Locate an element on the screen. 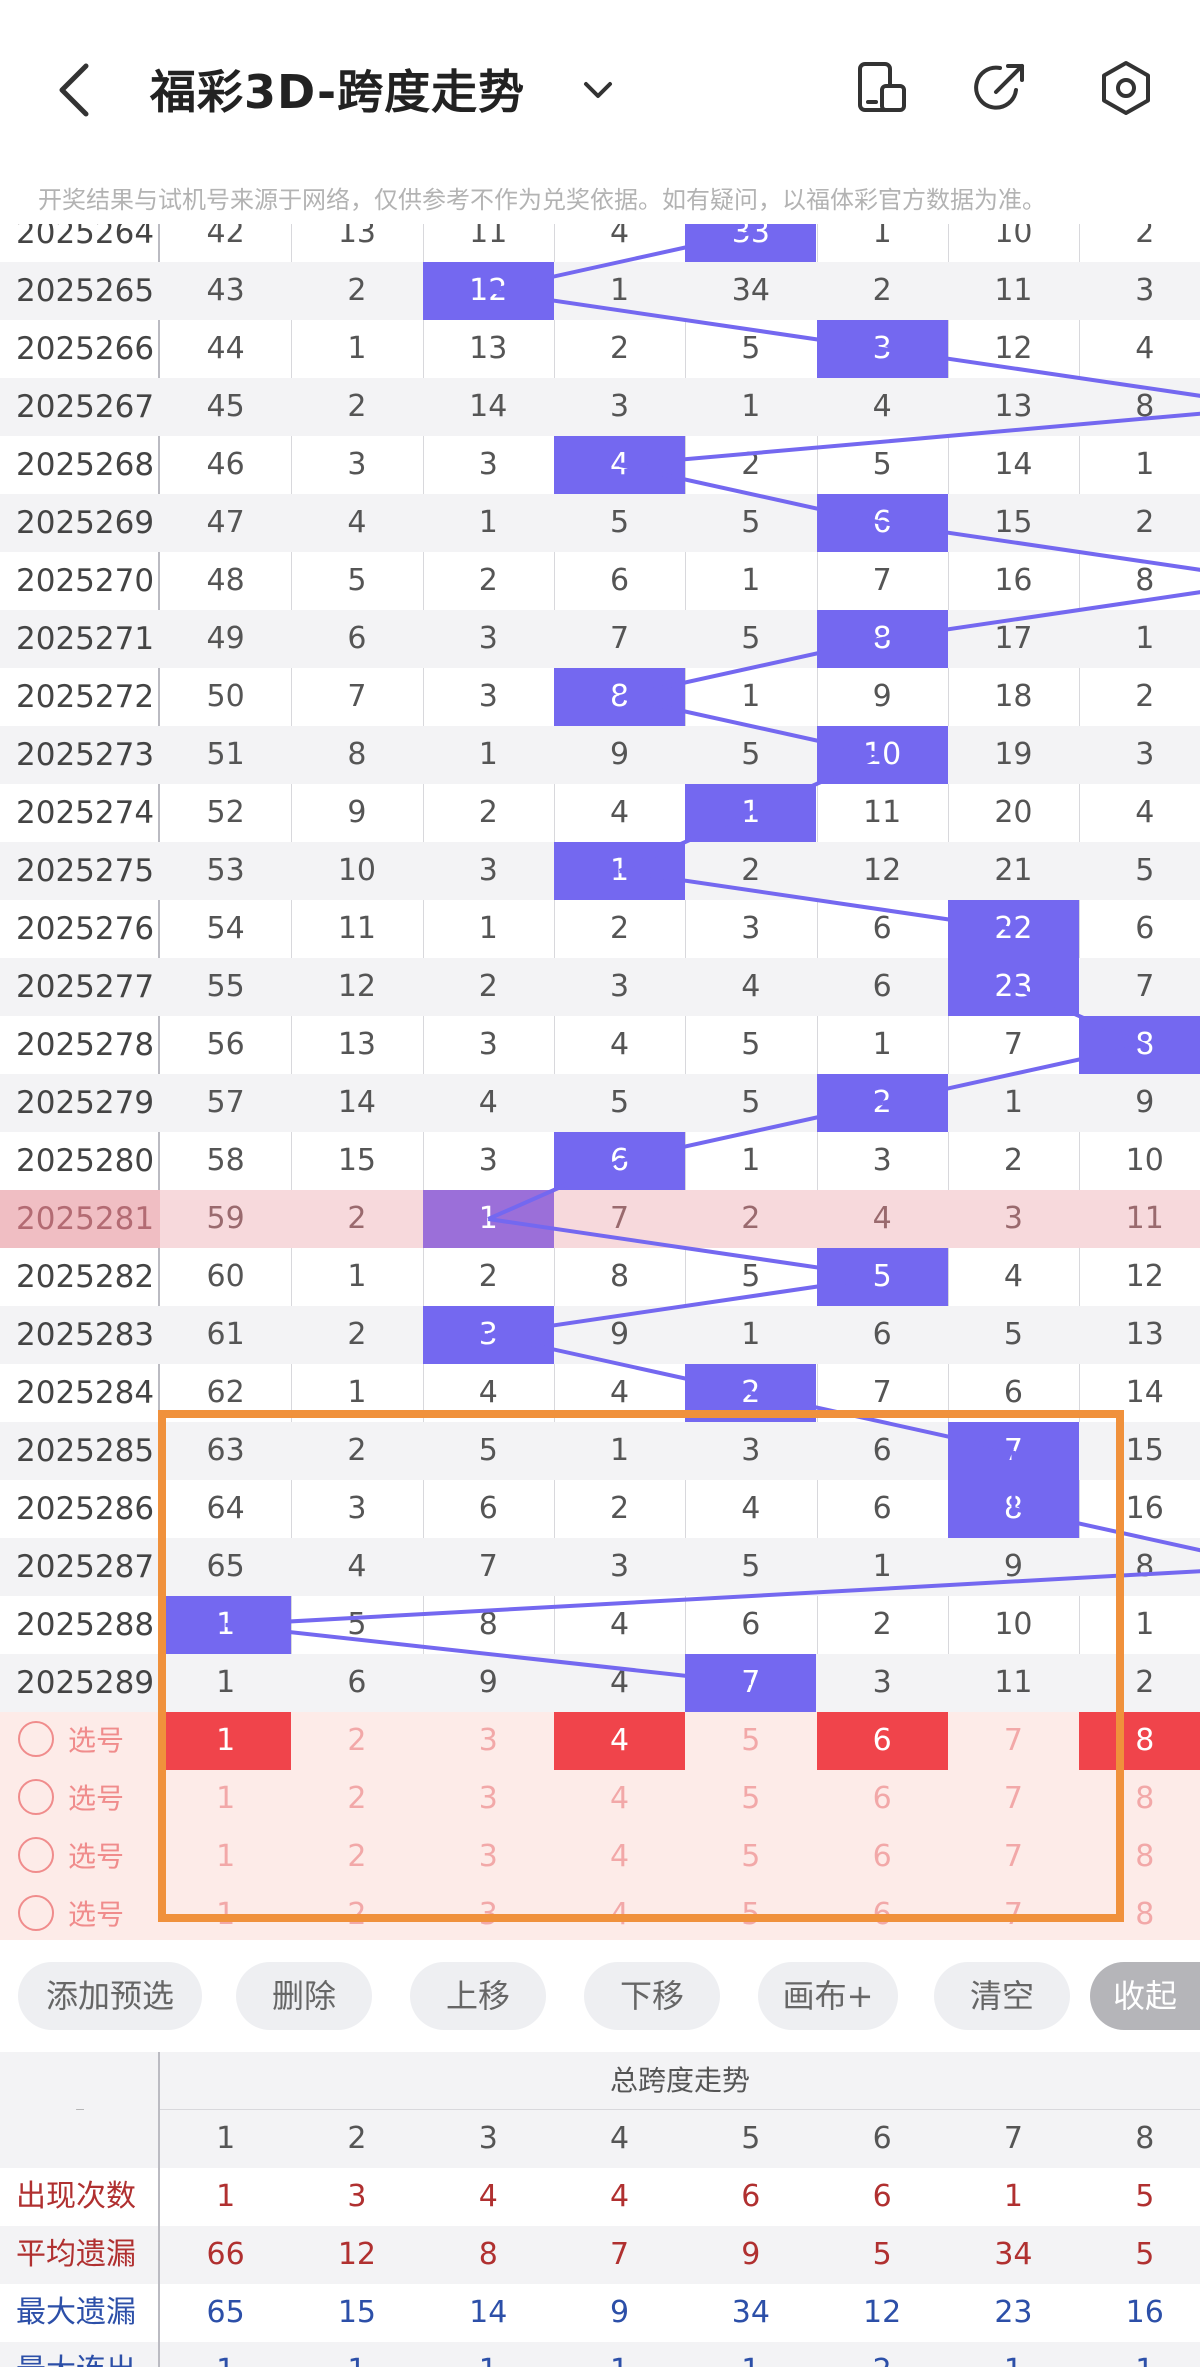 The width and height of the screenshot is (1200, 2367). trend-cell: 60 is located at coordinates (225, 1276).